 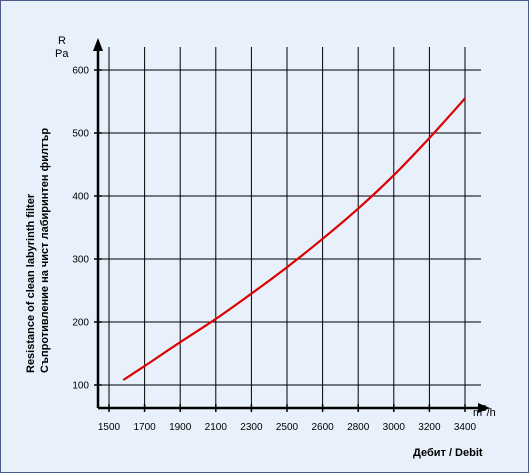 I want to click on y-axis-title-bg: Съпротивление на чист лабиринтен филтър, so click(x=45, y=250).